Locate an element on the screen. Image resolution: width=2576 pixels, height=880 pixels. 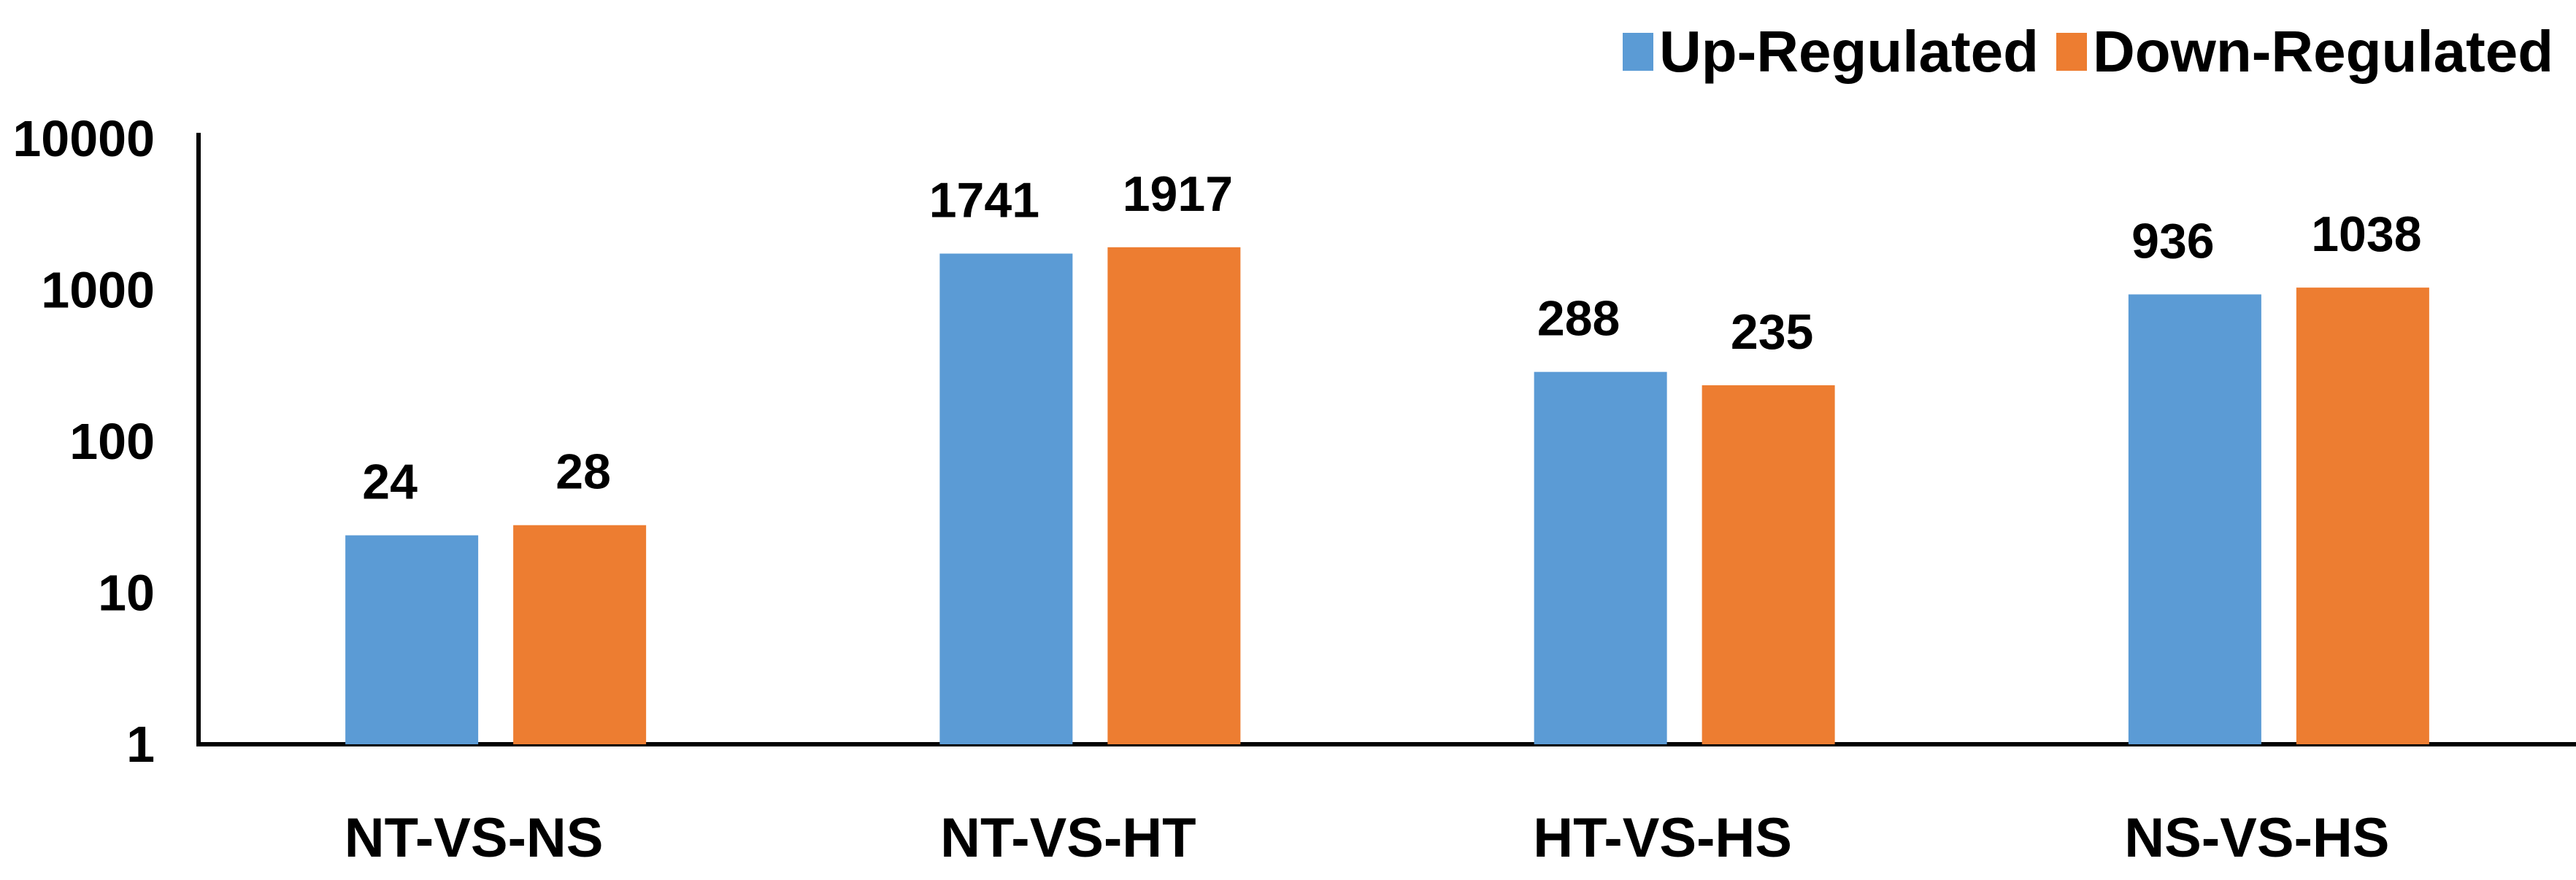
data-label: 235 is located at coordinates (1772, 332).